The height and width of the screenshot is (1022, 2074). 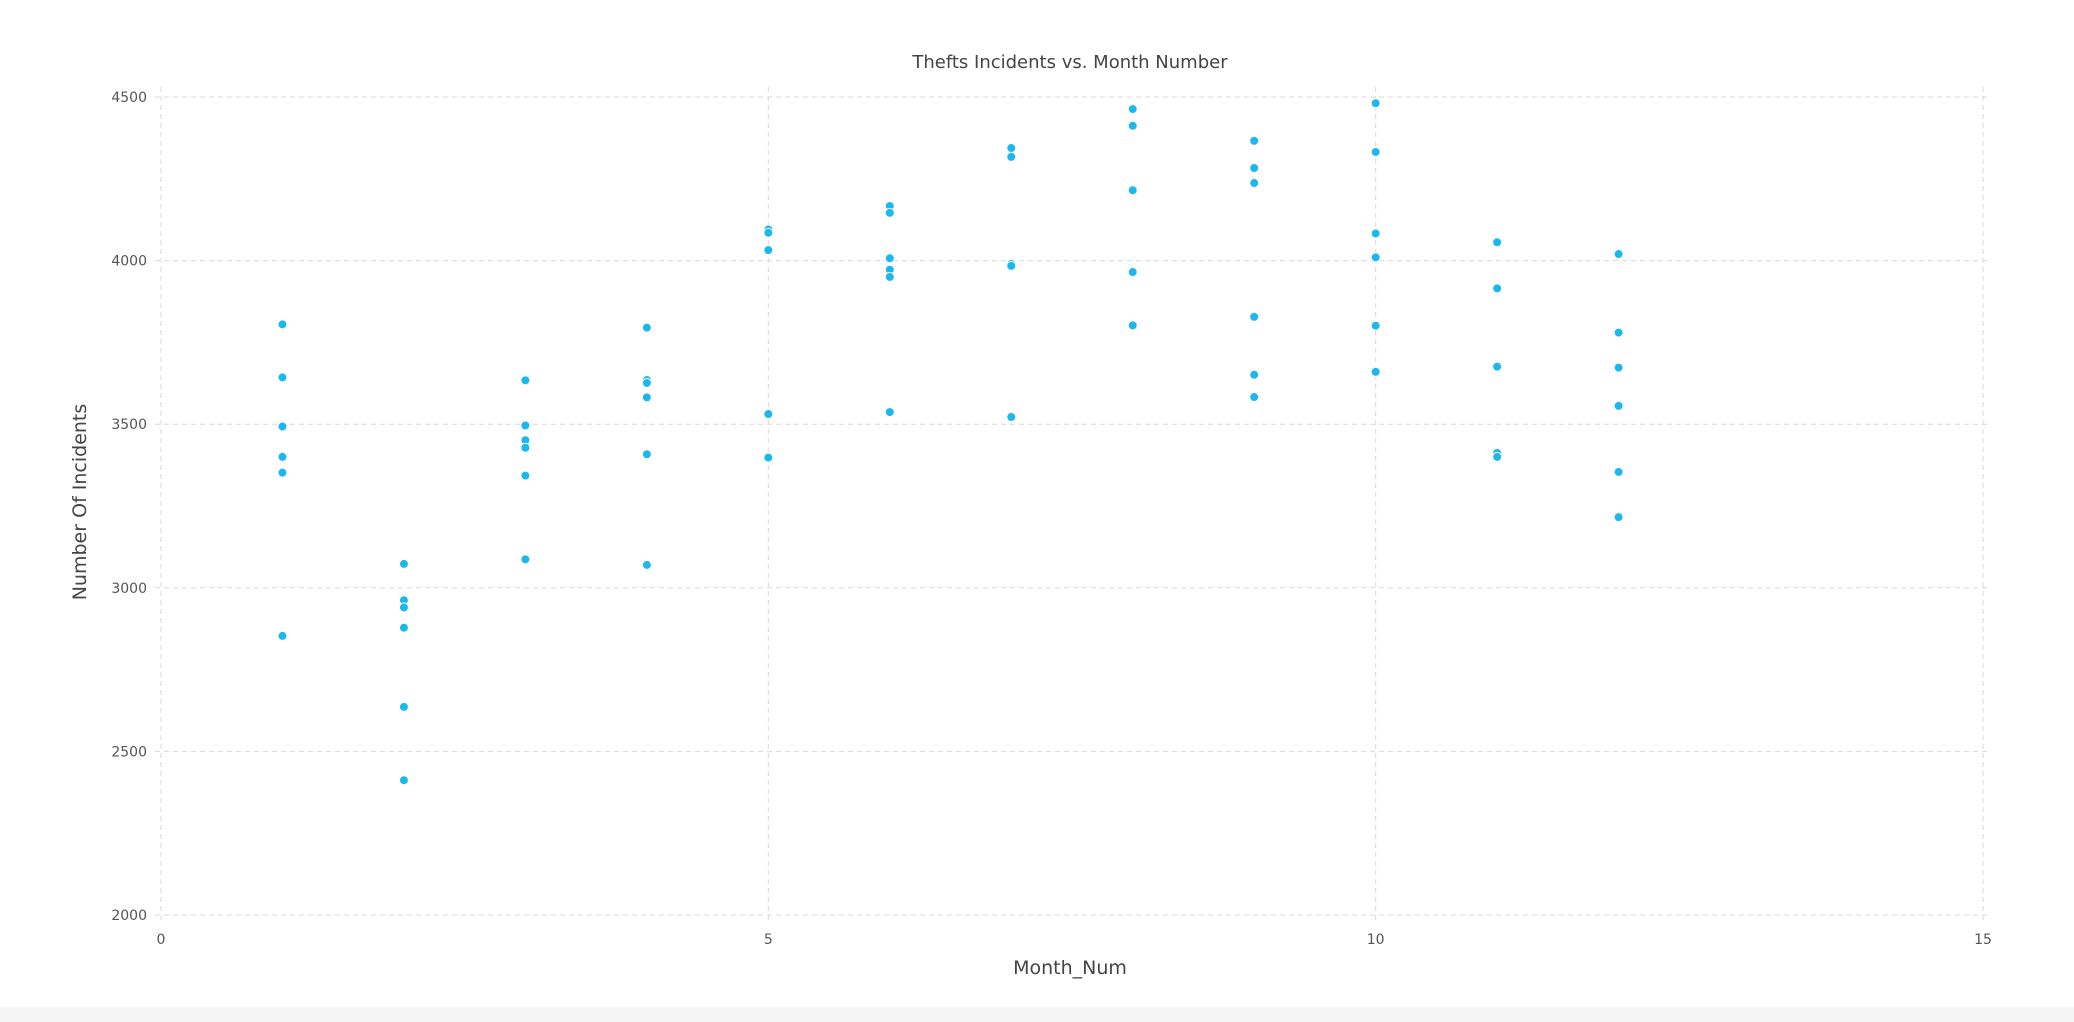 What do you see at coordinates (768, 940) in the screenshot?
I see `x-tick-label: 5` at bounding box center [768, 940].